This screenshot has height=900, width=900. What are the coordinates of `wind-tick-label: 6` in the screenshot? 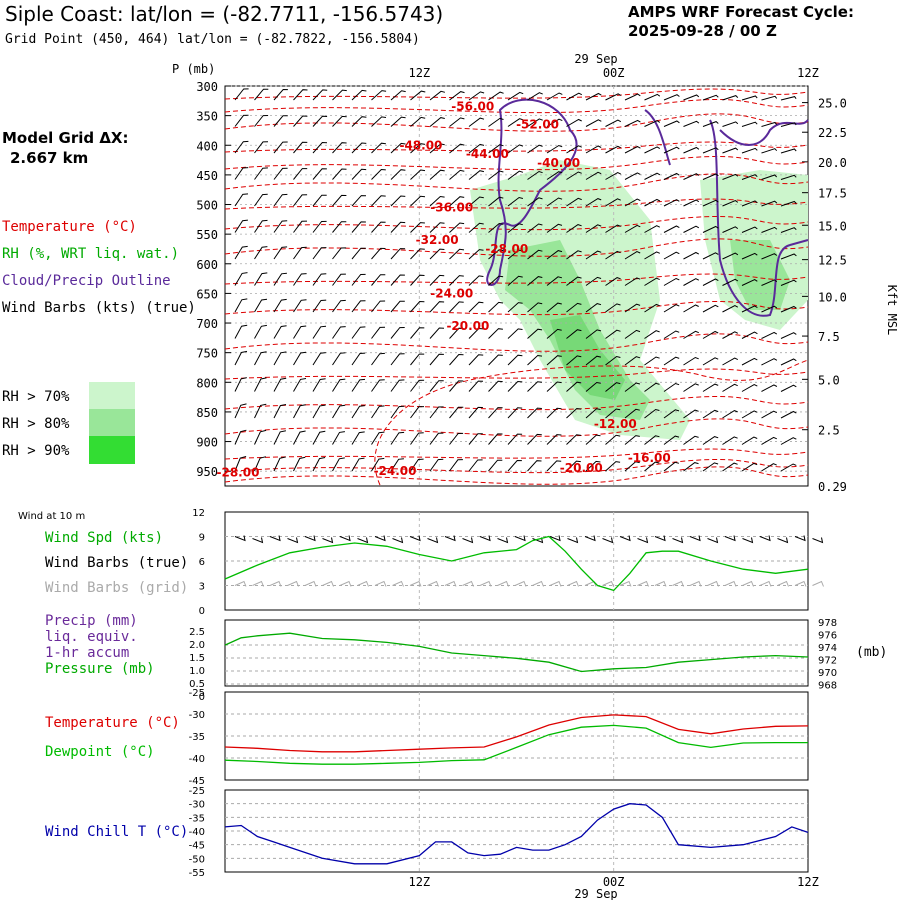 It's located at (202, 562).